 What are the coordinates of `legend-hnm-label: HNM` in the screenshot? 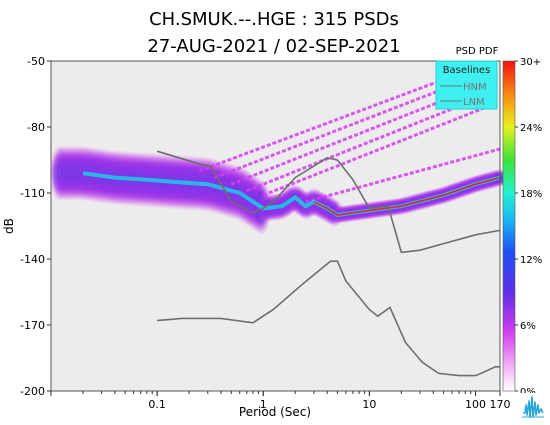 It's located at (475, 87).